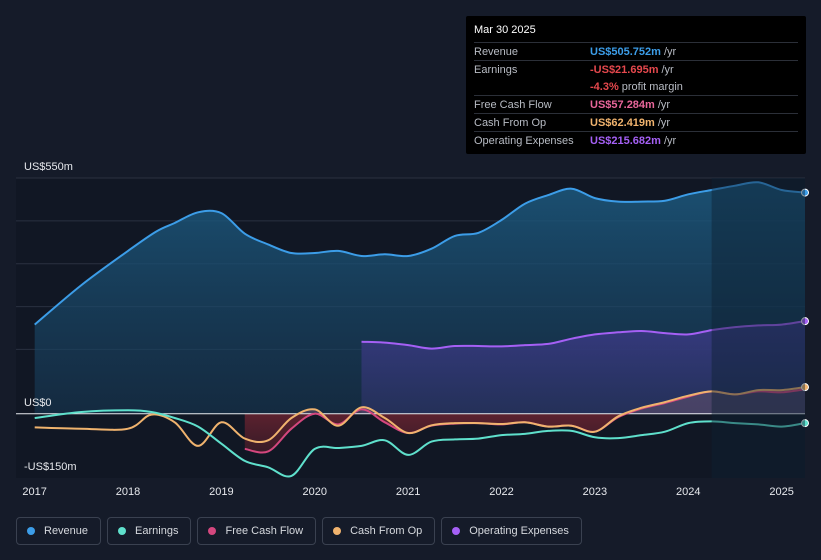 Image resolution: width=821 pixels, height=560 pixels. I want to click on tooltip-row-profit-margin: -4.3% profit margin, so click(636, 86).